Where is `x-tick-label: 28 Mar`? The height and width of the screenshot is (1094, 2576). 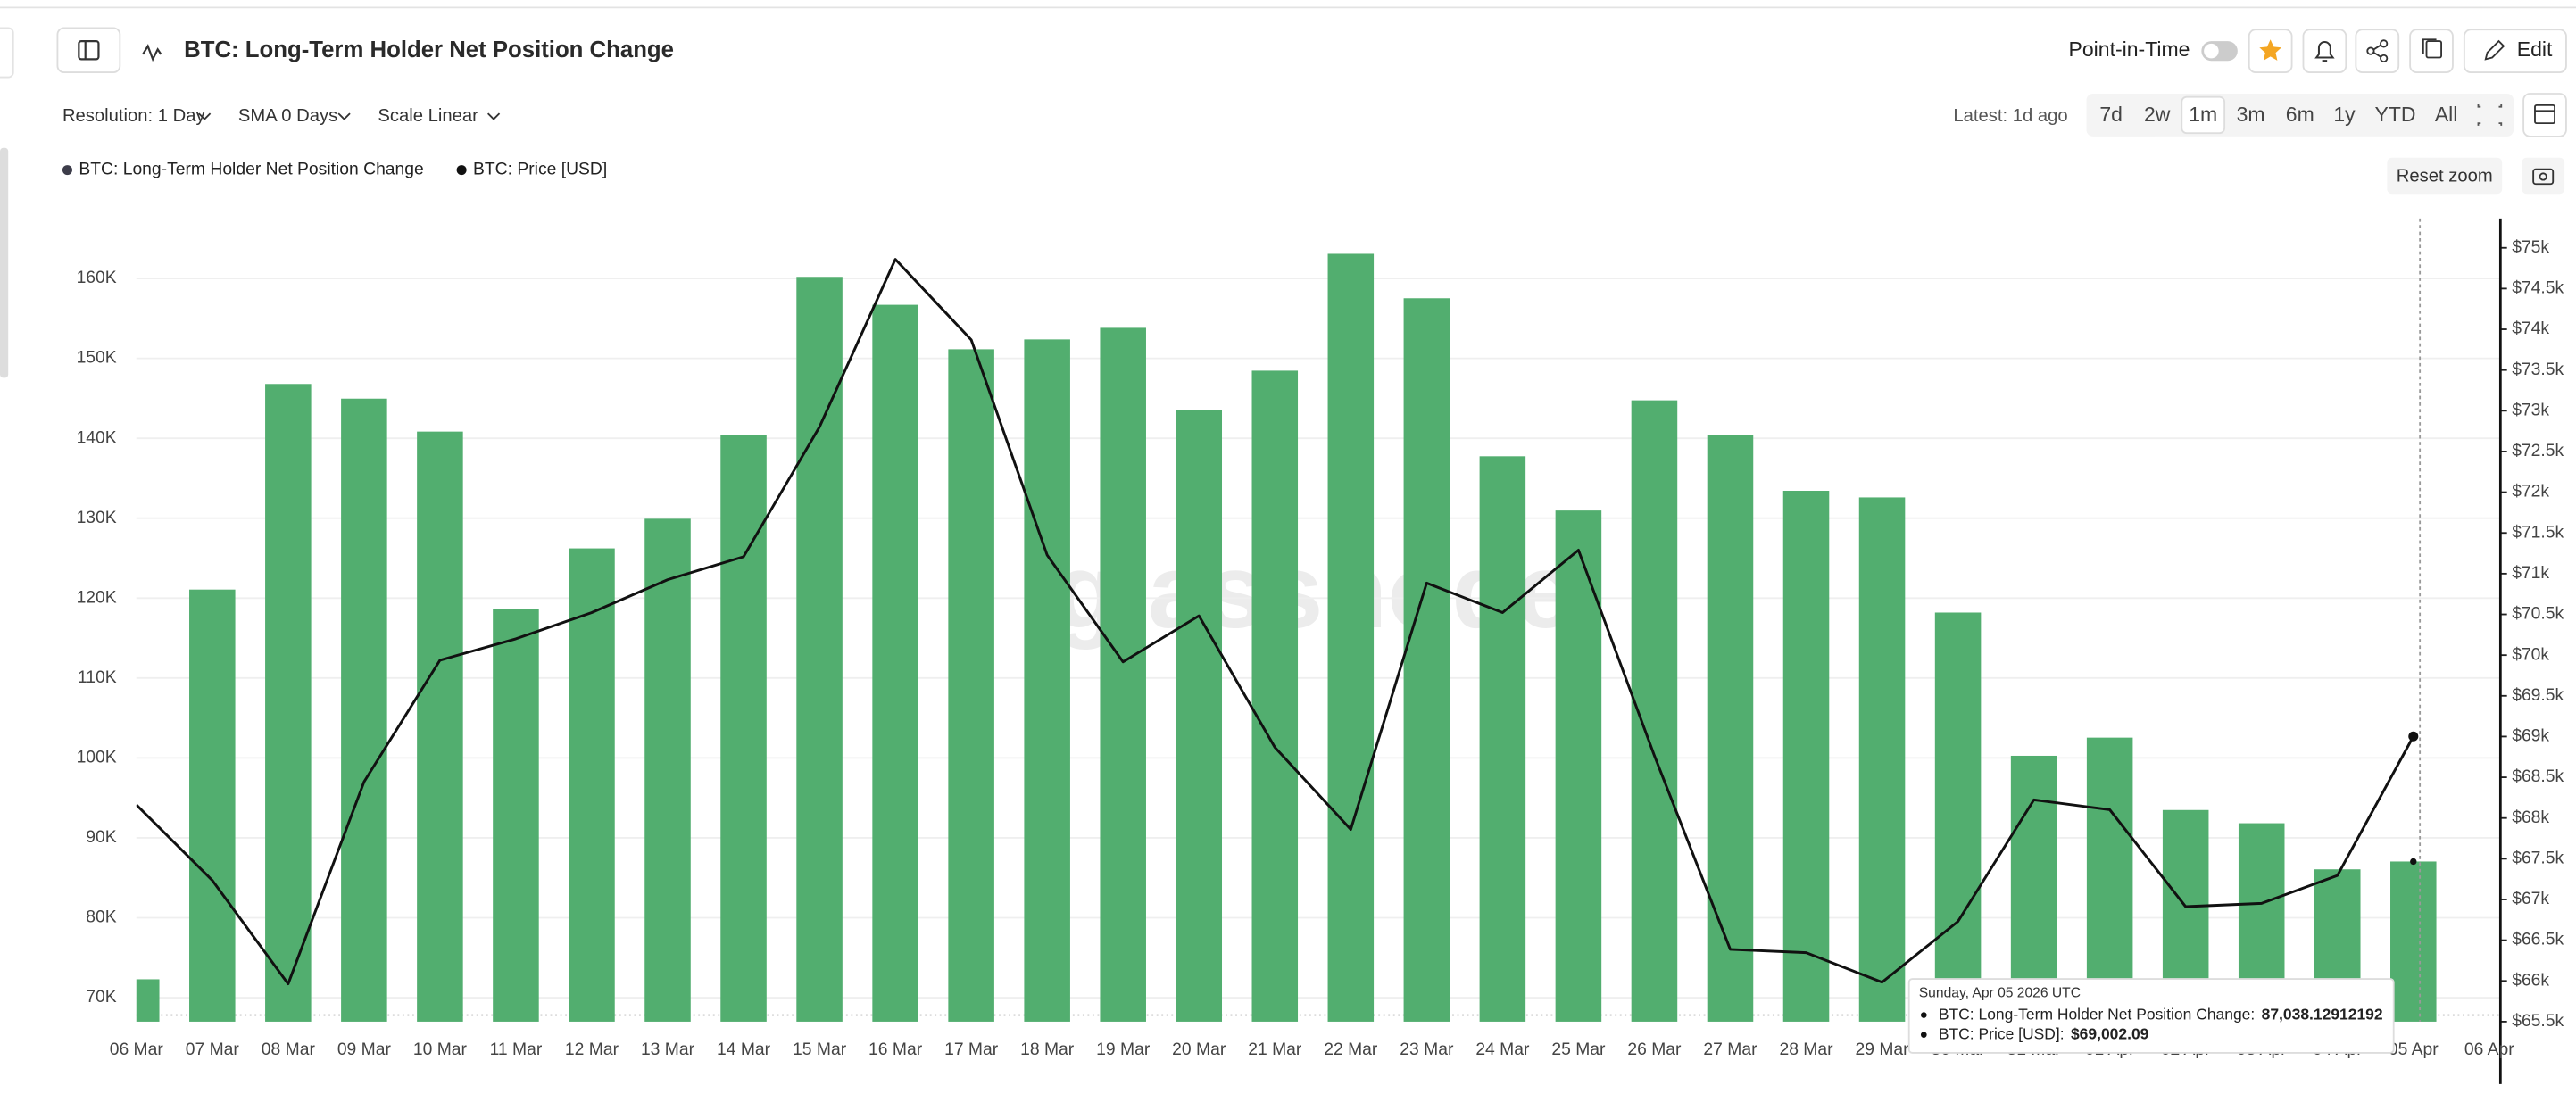 x-tick-label: 28 Mar is located at coordinates (1806, 1049).